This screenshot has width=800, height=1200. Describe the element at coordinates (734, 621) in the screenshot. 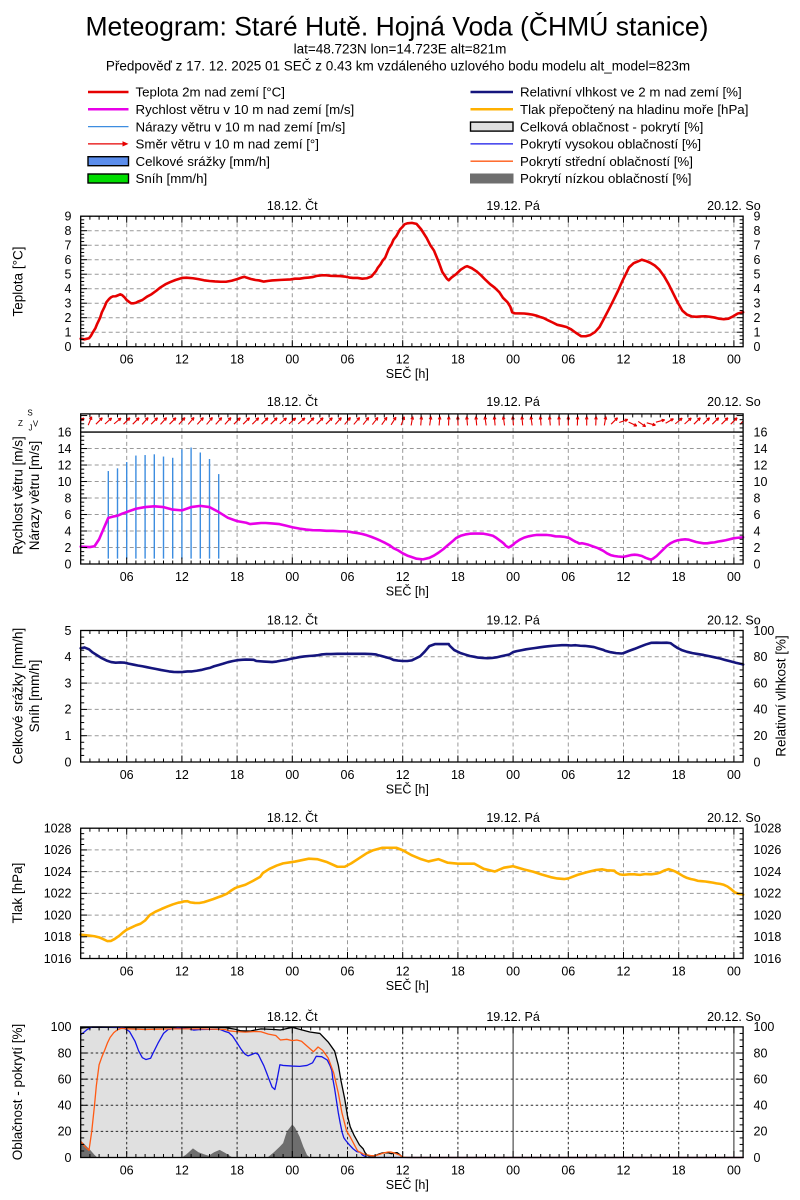

I see `svg-text: 20.12. So` at that location.